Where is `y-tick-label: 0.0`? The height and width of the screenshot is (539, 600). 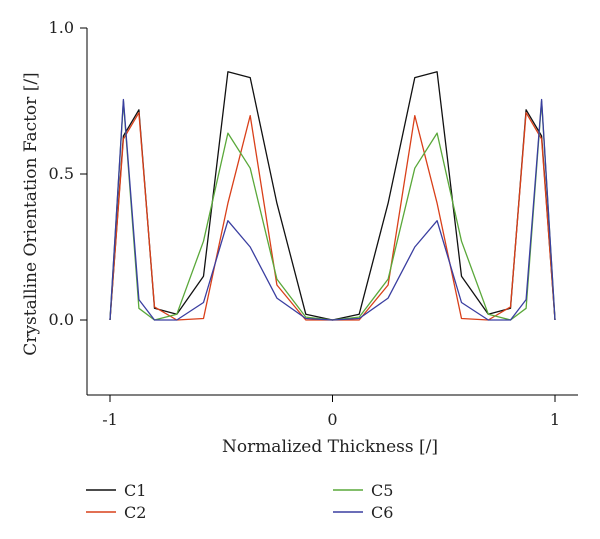
y-tick-label: 0.0 is located at coordinates (61, 319).